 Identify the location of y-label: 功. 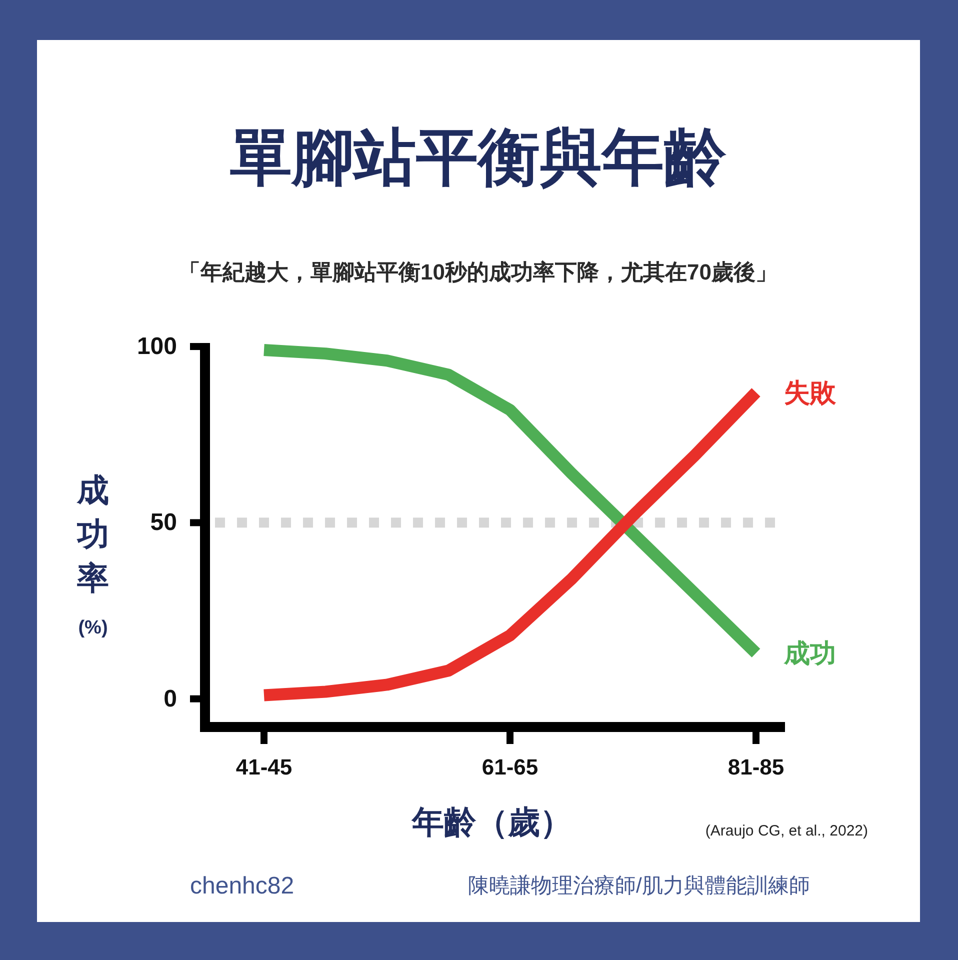
(93, 534).